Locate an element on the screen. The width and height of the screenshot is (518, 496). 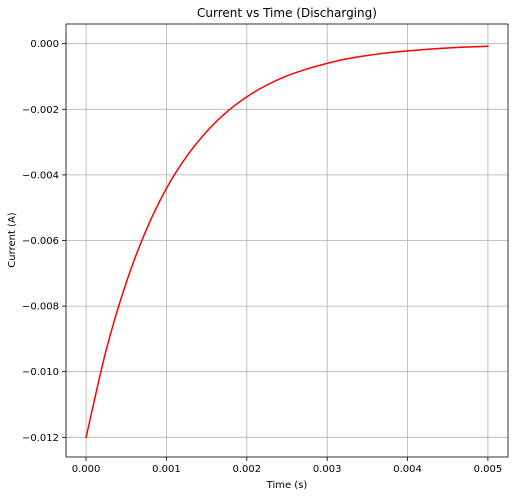
x-tick-label: 0.003 is located at coordinates (327, 469).